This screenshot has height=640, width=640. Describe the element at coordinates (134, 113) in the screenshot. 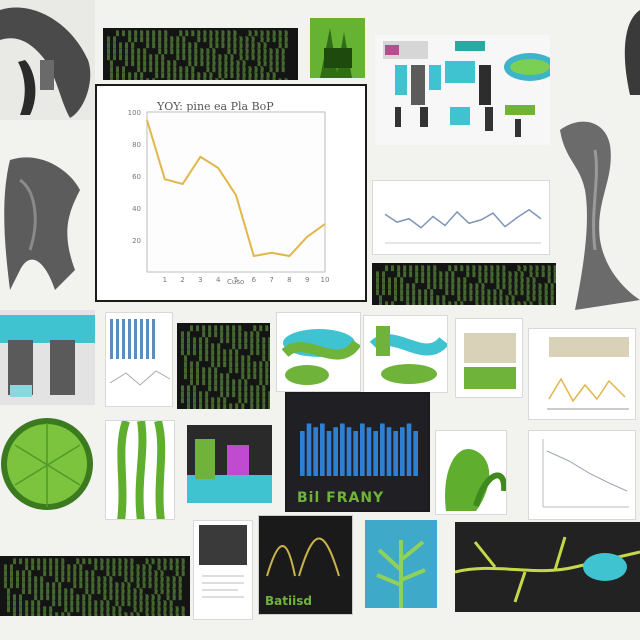

I see `y-tick-label: 100` at that location.